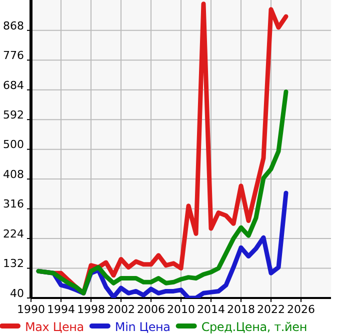 The image size is (345, 335). Describe the element at coordinates (54, 327) in the screenshot. I see `legend-label: Max Цена` at that location.